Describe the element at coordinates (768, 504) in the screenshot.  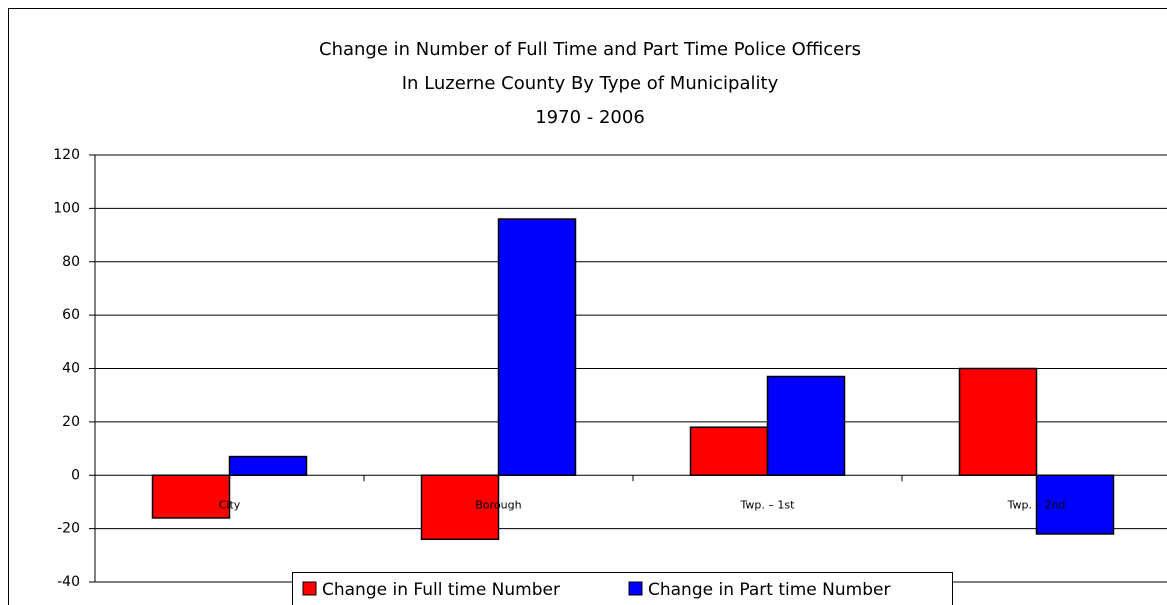
I see `x-tick-label: Twp. – 1st` at that location.